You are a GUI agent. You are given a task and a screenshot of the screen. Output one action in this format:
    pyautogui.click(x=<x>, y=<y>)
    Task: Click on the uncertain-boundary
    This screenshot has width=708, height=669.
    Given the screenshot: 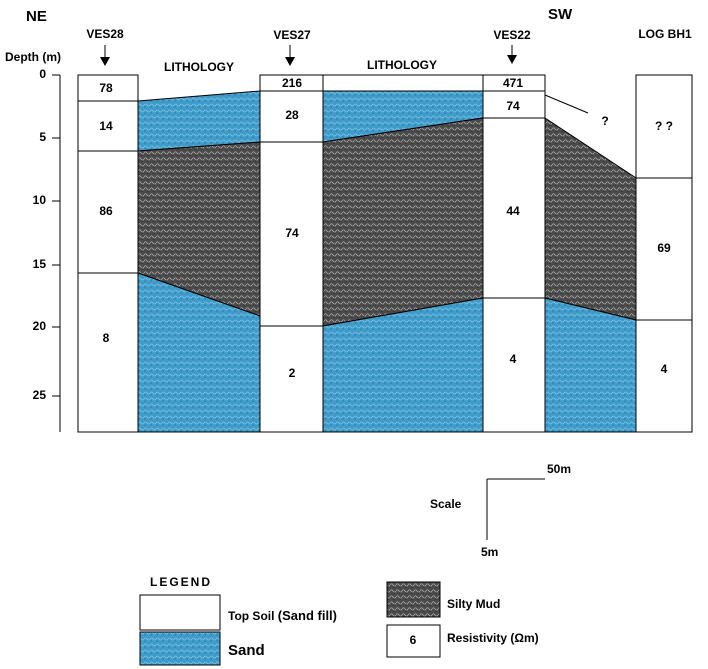 What is the action you would take?
    pyautogui.click(x=566, y=104)
    